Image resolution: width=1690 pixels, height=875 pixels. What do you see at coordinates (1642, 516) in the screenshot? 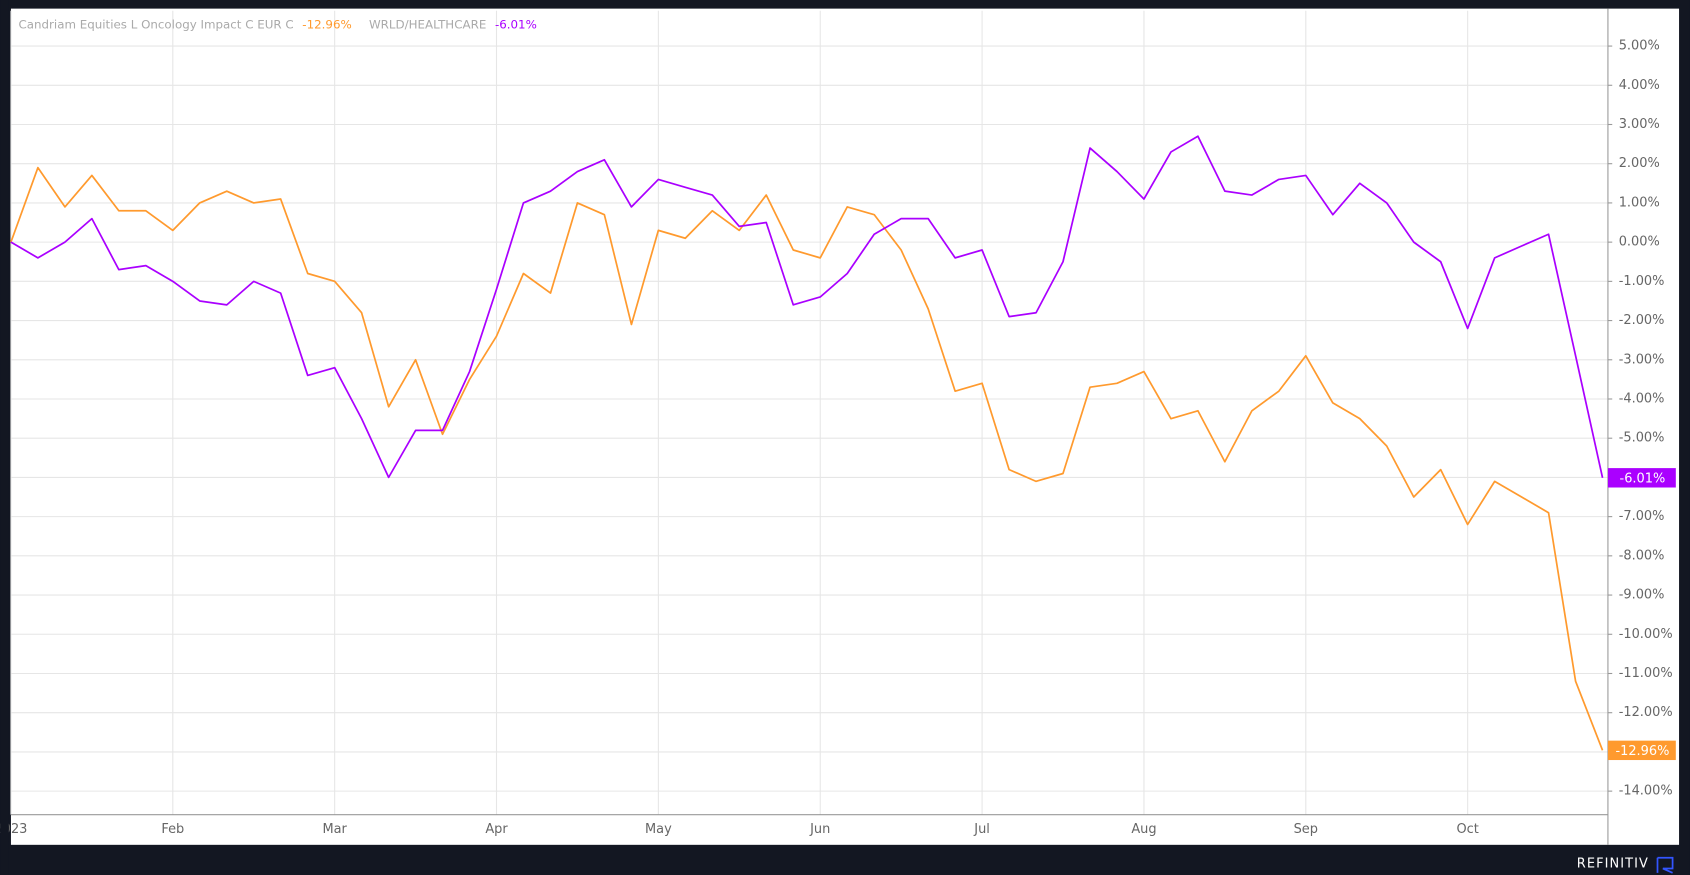
I see `y-tick-label: -7.00%` at bounding box center [1642, 516].